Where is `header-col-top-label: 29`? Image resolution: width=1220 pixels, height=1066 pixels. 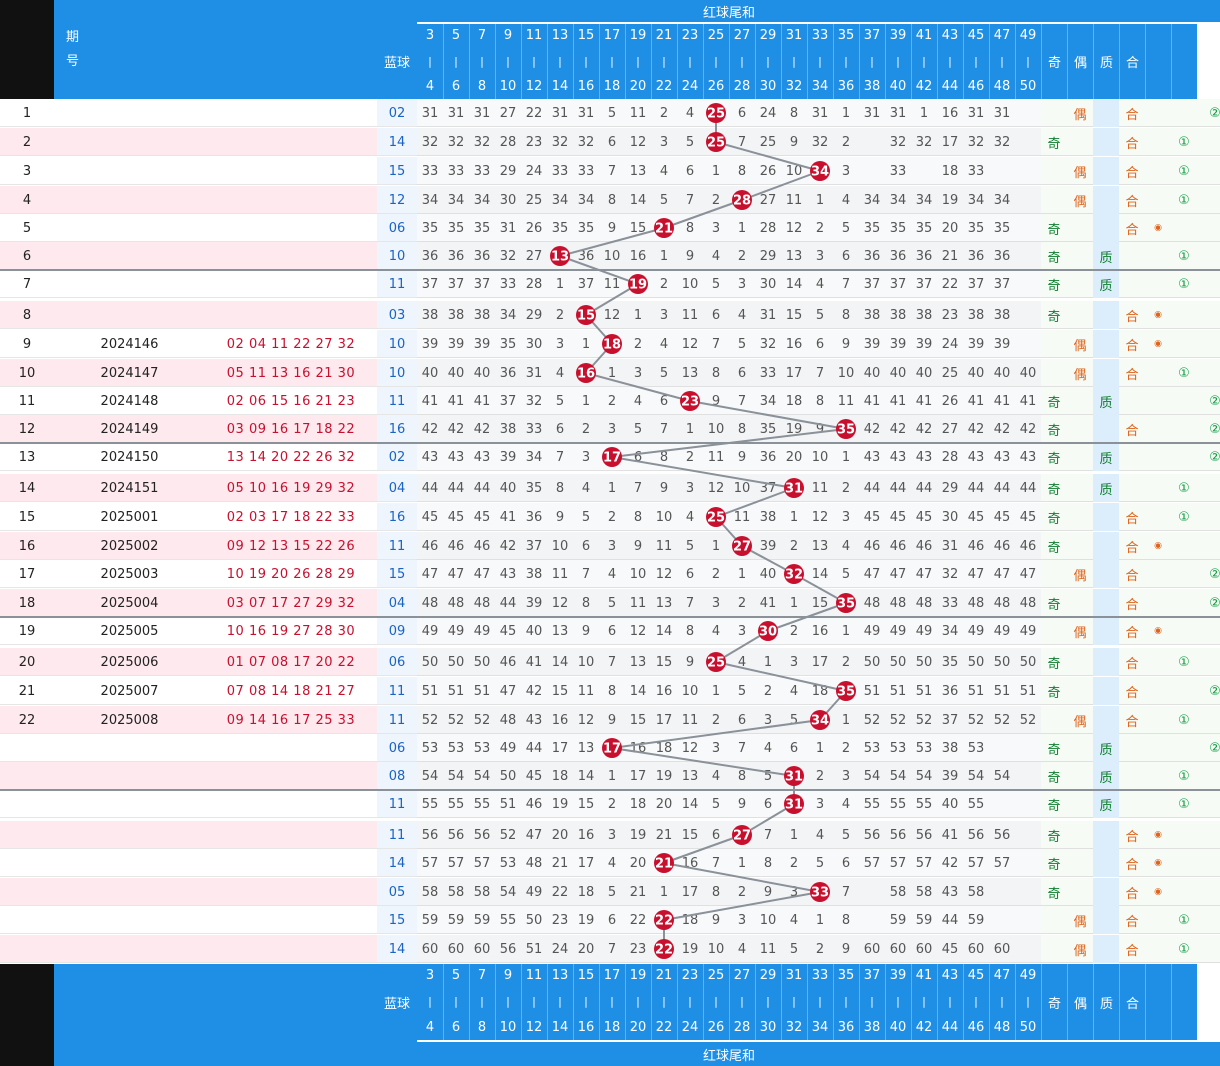 header-col-top-label: 29 is located at coordinates (768, 35).